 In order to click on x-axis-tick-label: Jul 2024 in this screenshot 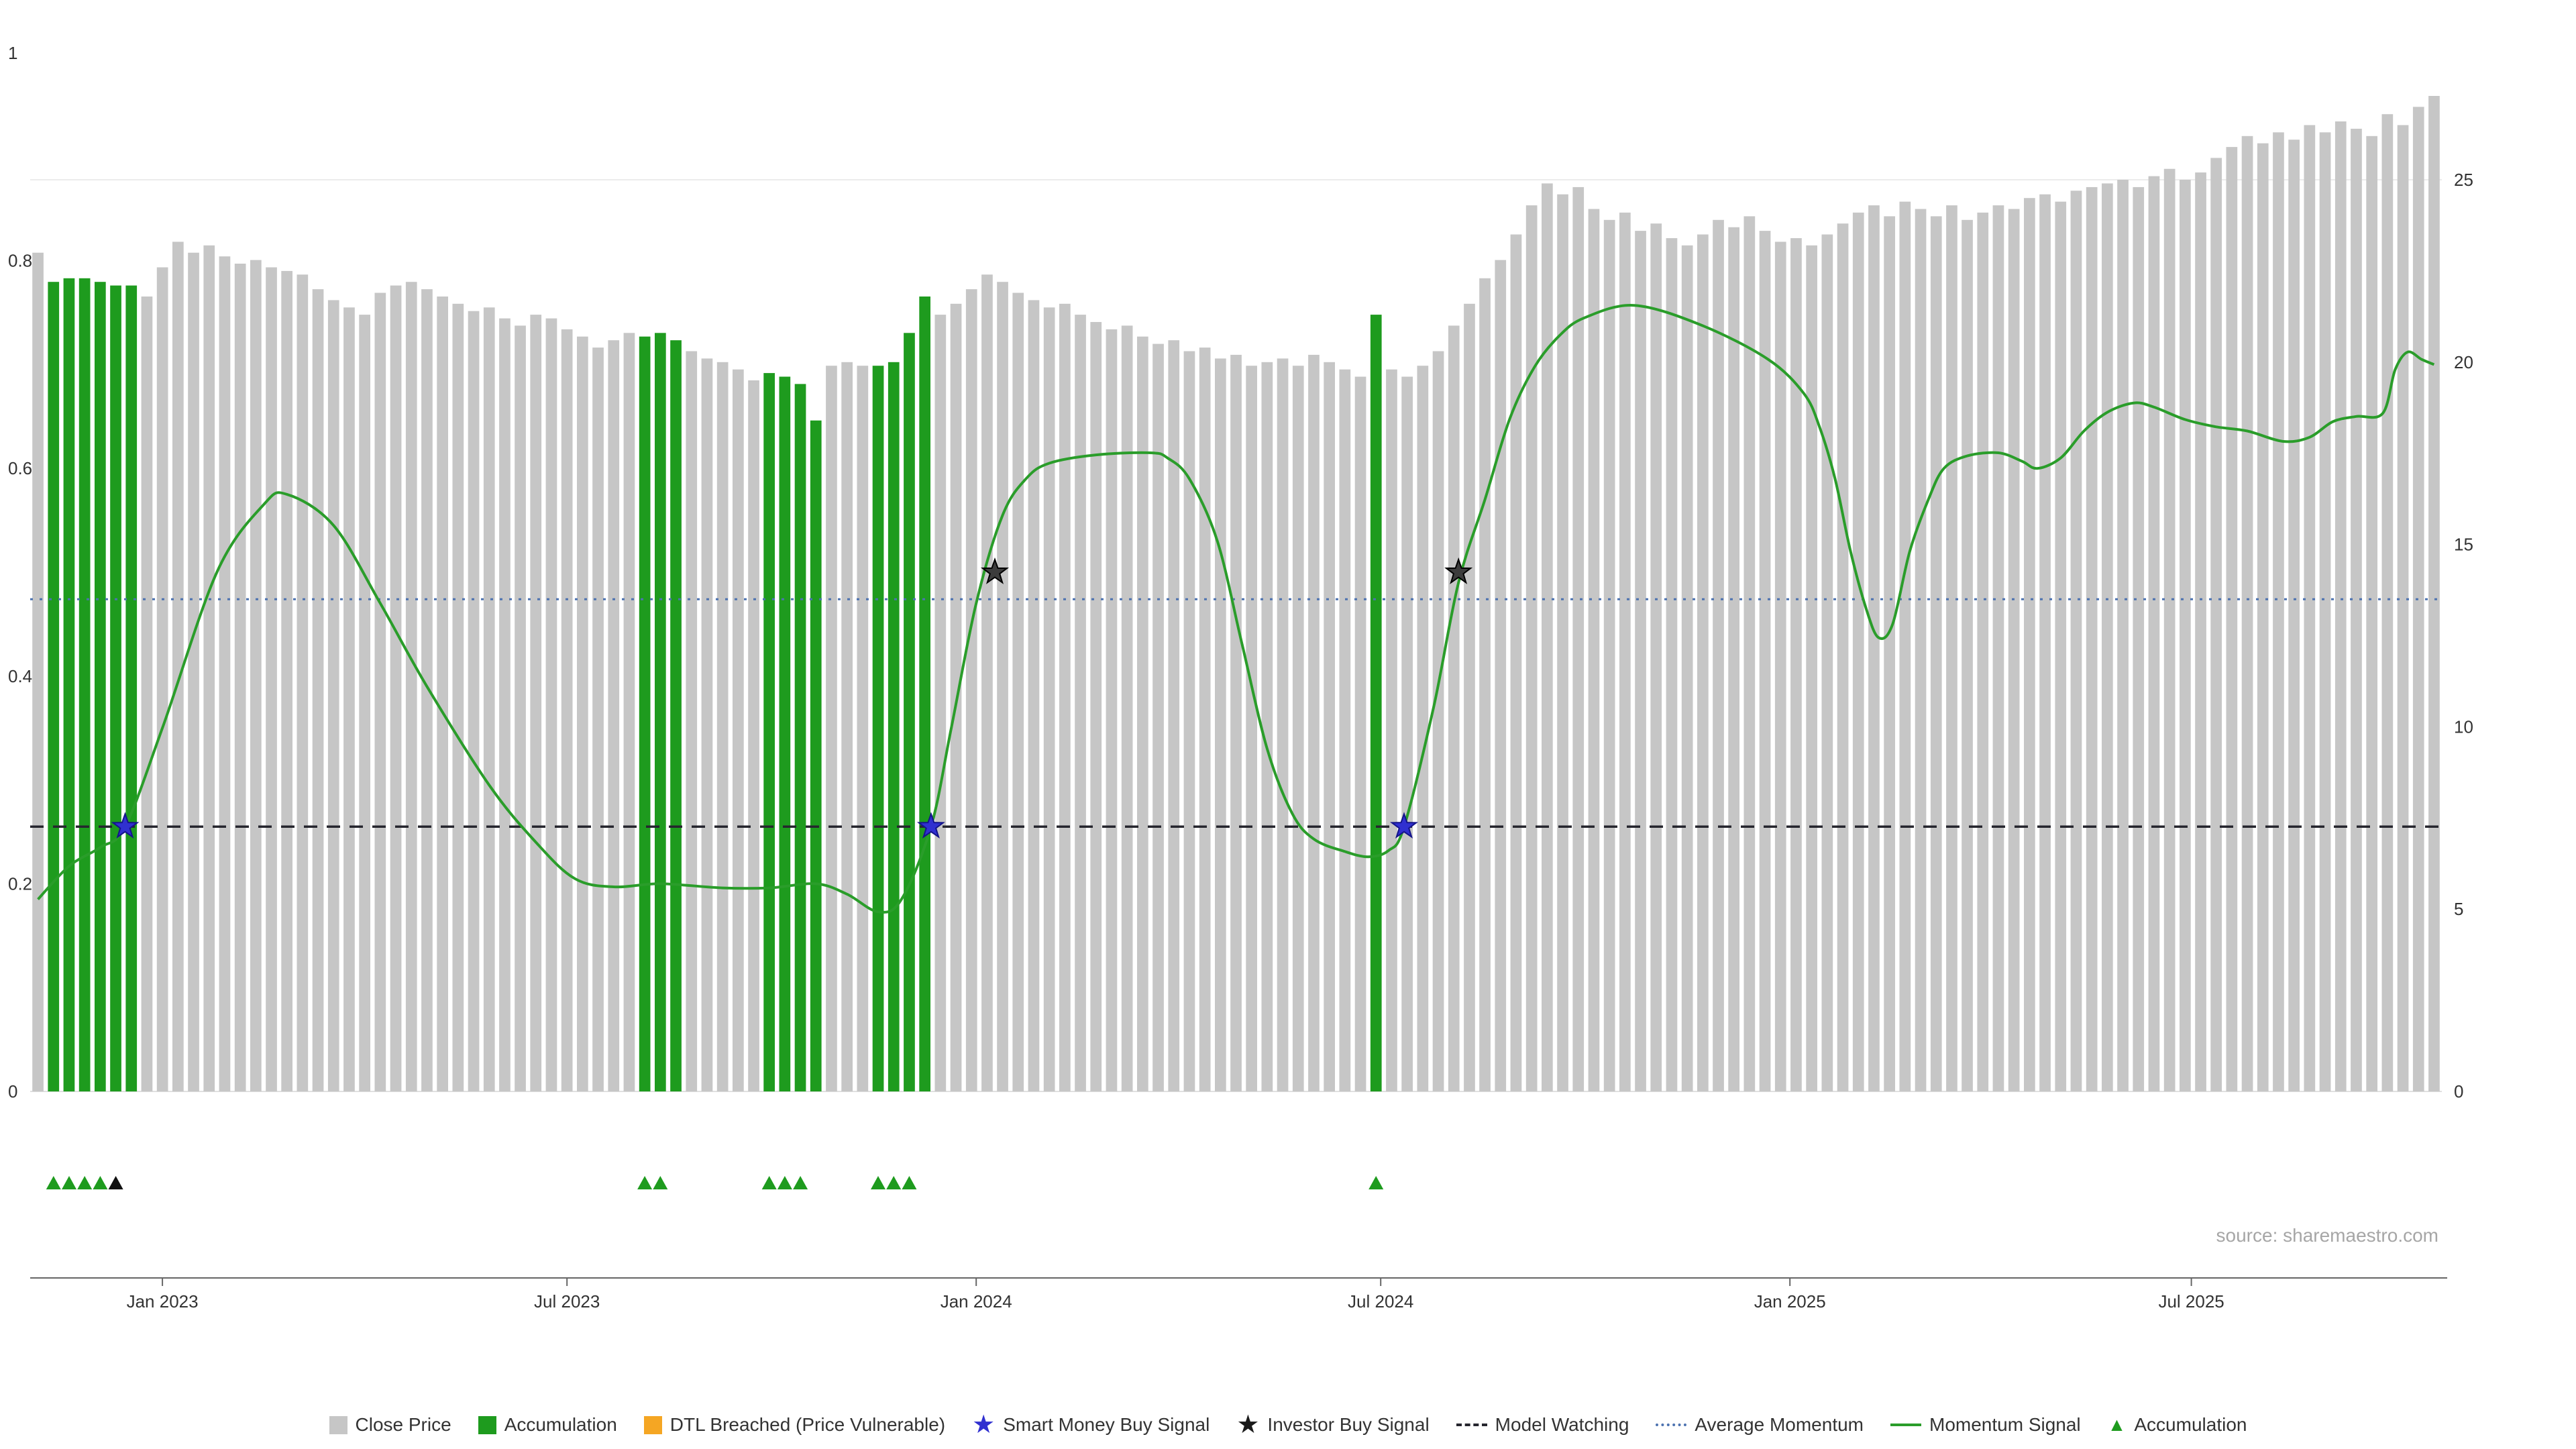, I will do `click(1380, 1301)`.